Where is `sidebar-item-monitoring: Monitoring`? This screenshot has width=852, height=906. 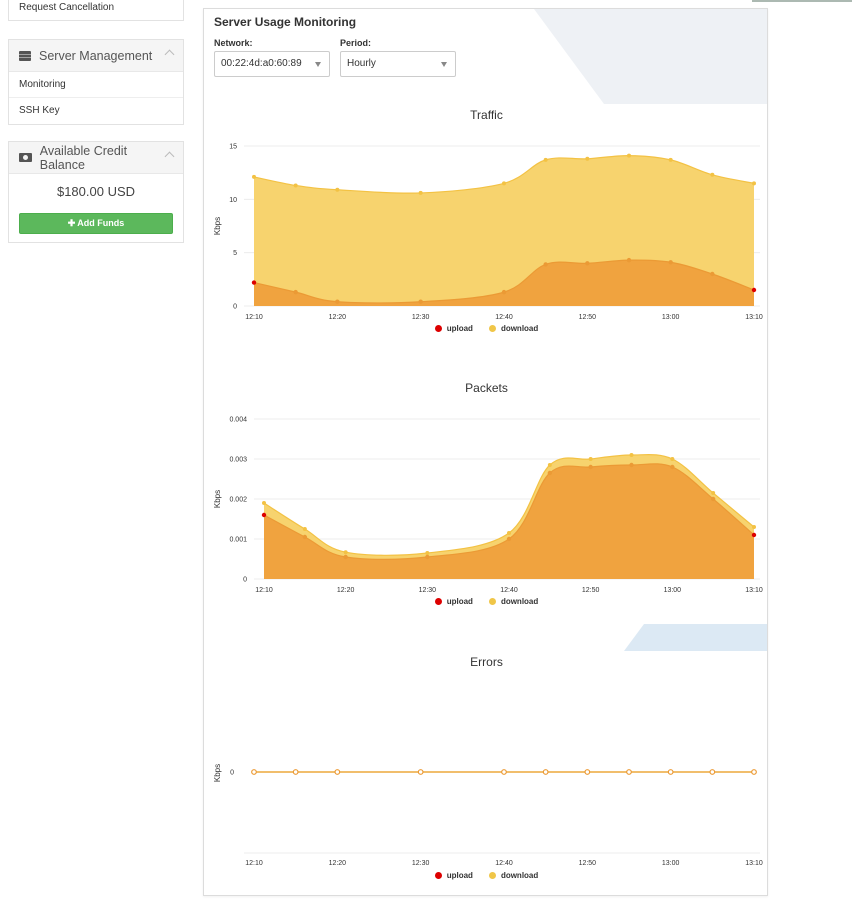 sidebar-item-monitoring: Monitoring is located at coordinates (96, 85).